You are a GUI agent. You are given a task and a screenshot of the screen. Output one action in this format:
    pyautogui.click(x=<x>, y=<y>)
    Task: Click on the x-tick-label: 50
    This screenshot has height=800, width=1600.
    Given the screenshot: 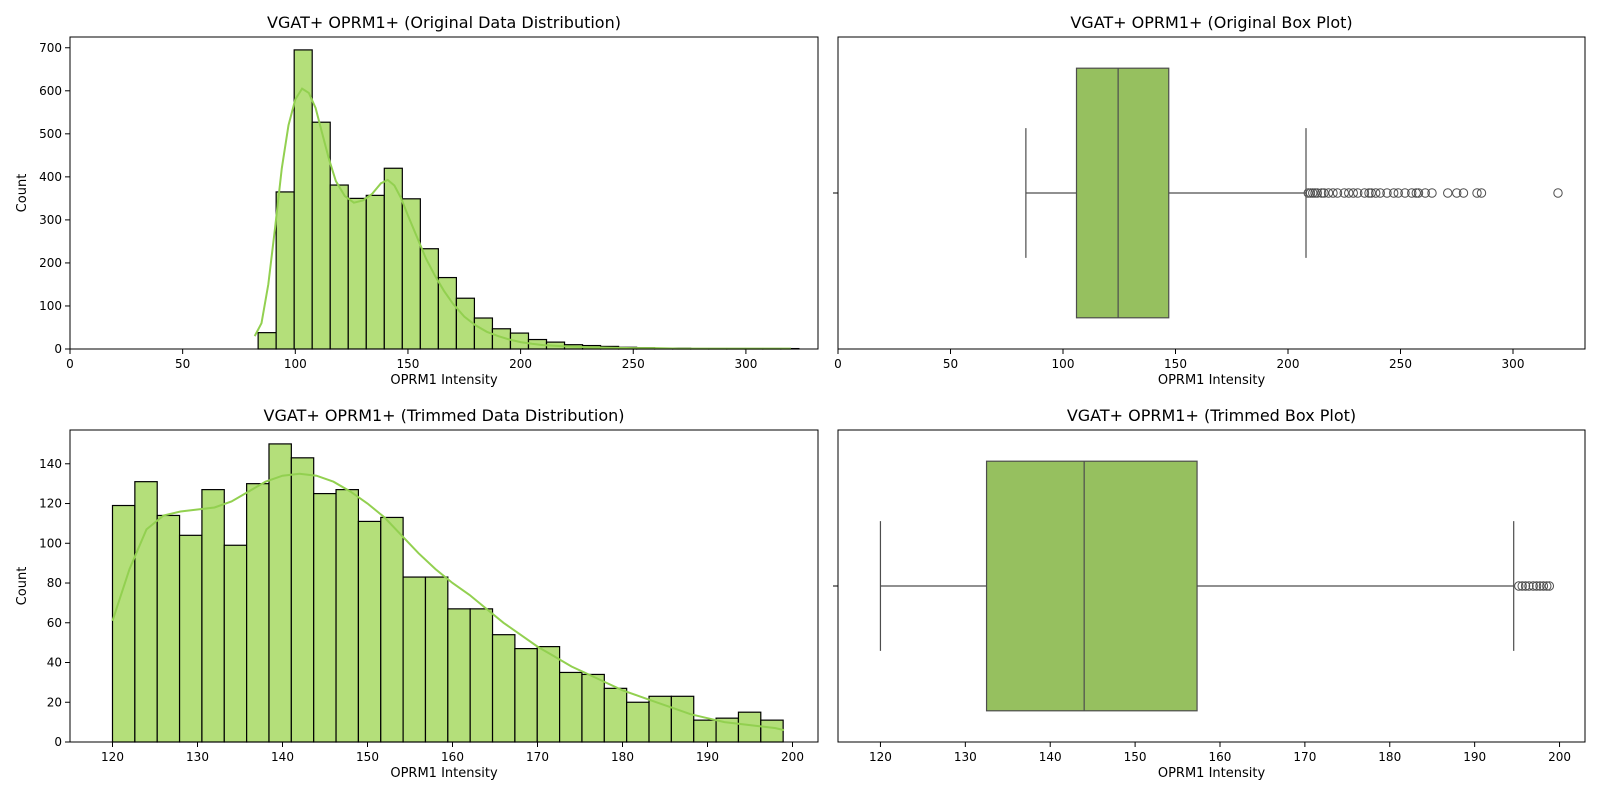 What is the action you would take?
    pyautogui.click(x=950, y=364)
    